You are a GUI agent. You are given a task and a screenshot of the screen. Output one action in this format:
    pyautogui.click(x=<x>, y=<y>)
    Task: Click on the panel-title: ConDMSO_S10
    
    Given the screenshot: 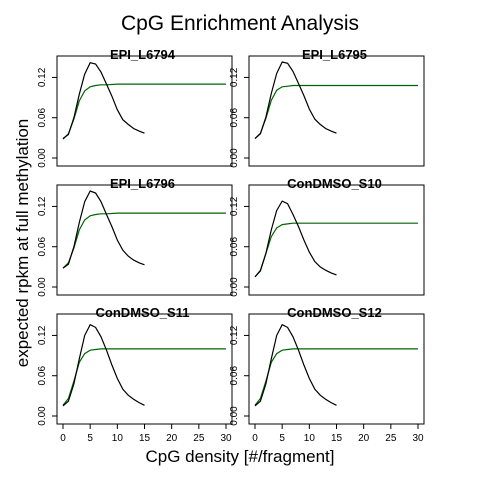 What is the action you would take?
    pyautogui.click(x=334, y=183)
    